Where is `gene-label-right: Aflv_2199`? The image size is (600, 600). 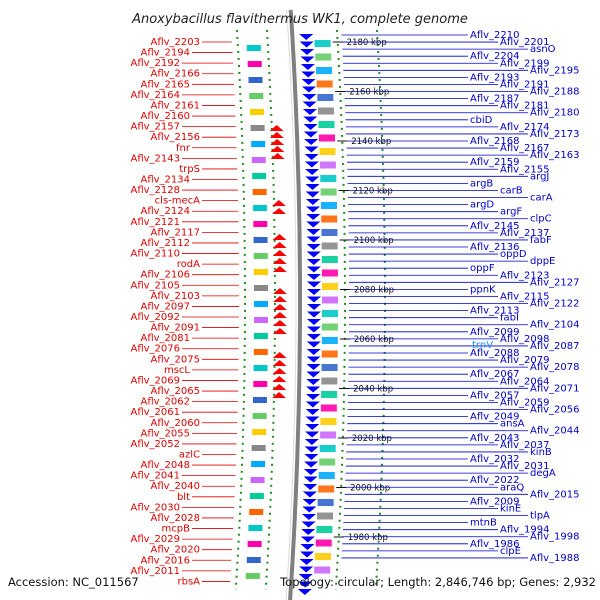
gene-label-right: Aflv_2199 is located at coordinates (525, 63).